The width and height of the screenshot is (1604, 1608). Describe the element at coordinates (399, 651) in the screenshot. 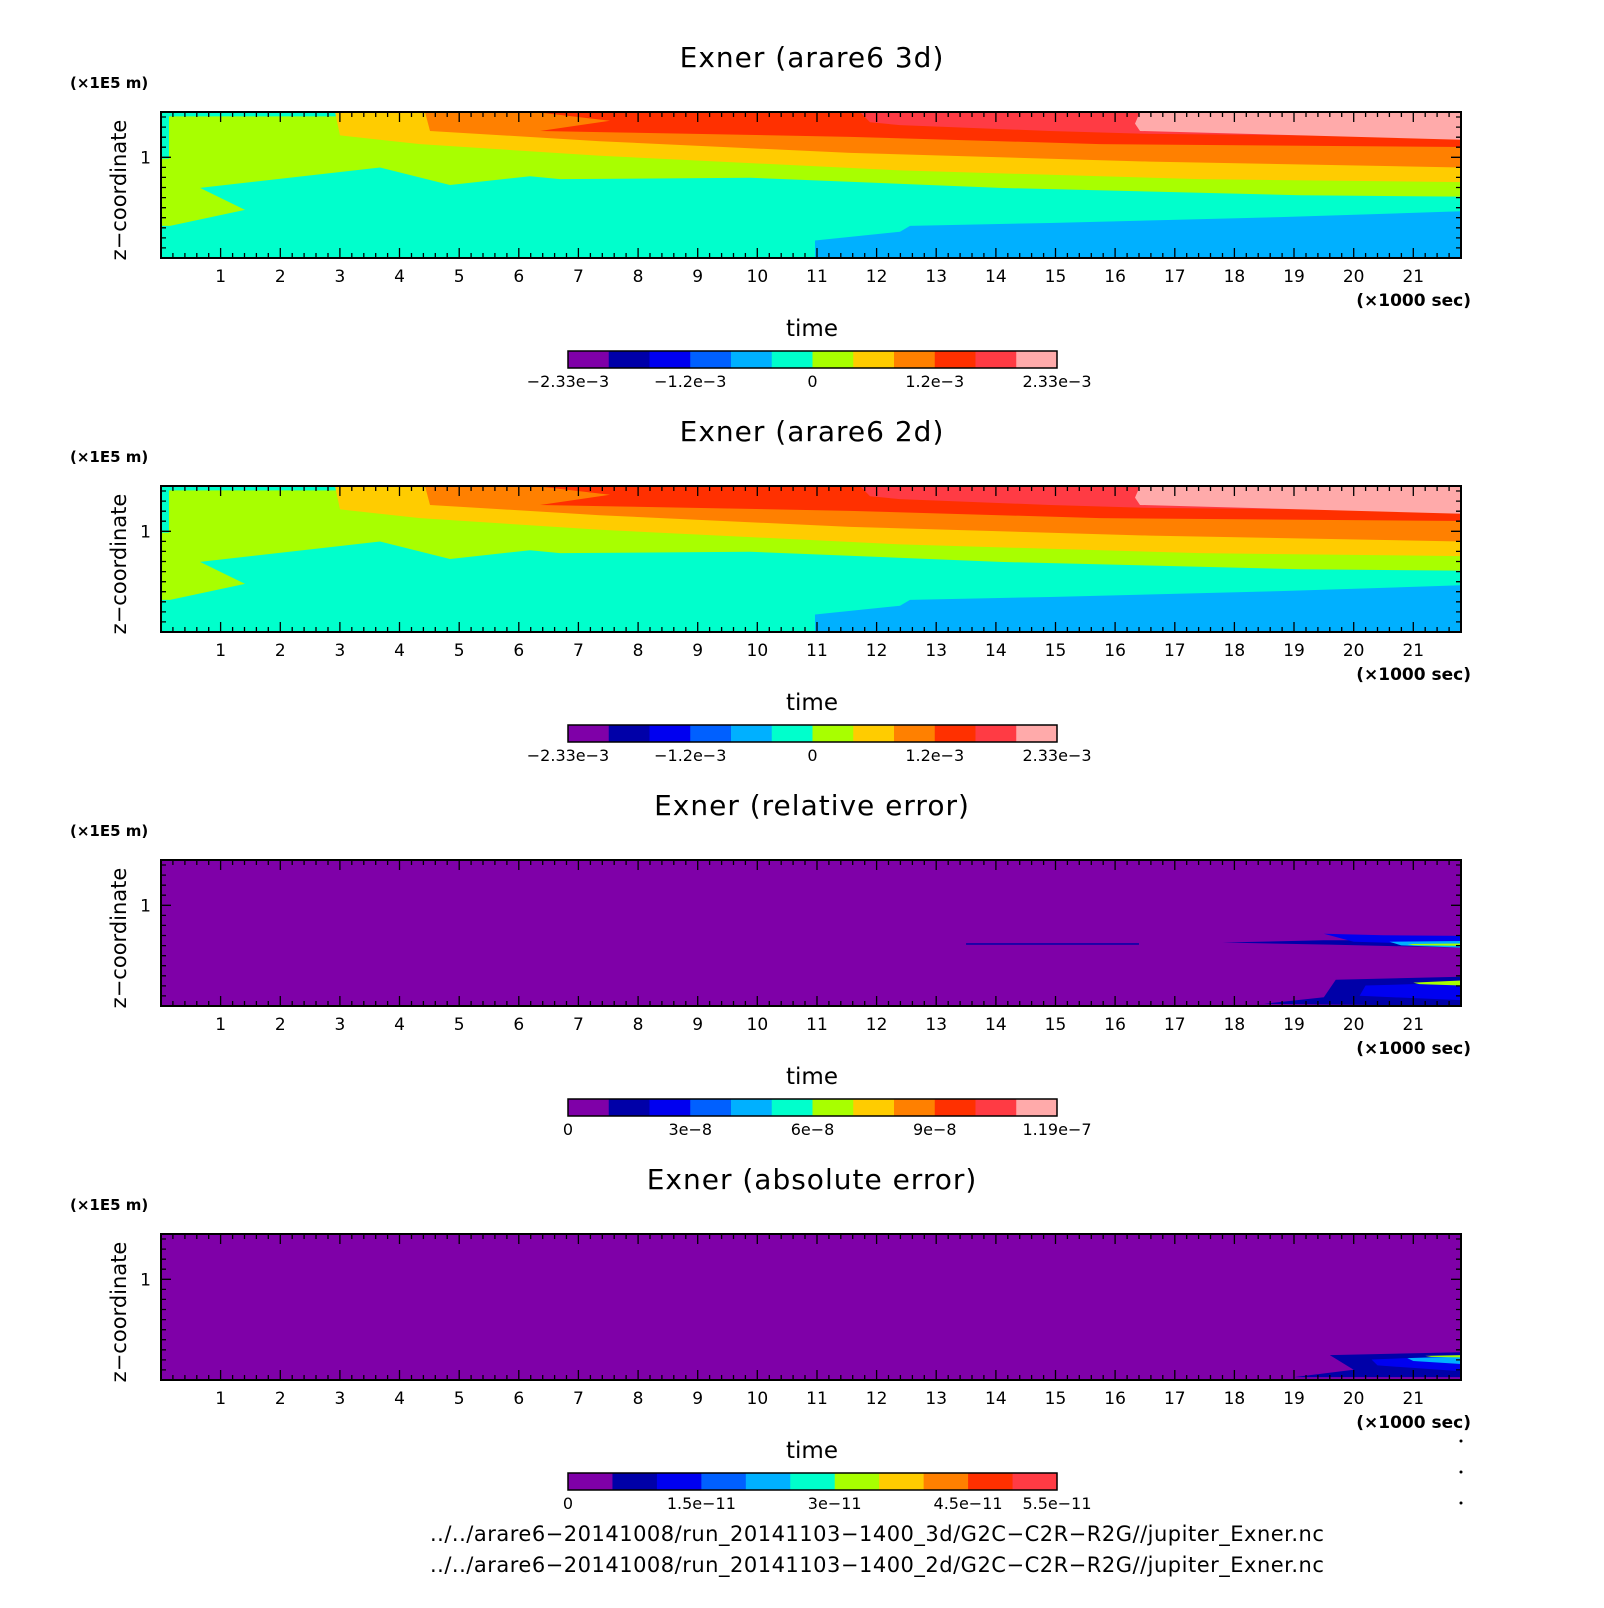

I see `x-tick-label: 4` at that location.